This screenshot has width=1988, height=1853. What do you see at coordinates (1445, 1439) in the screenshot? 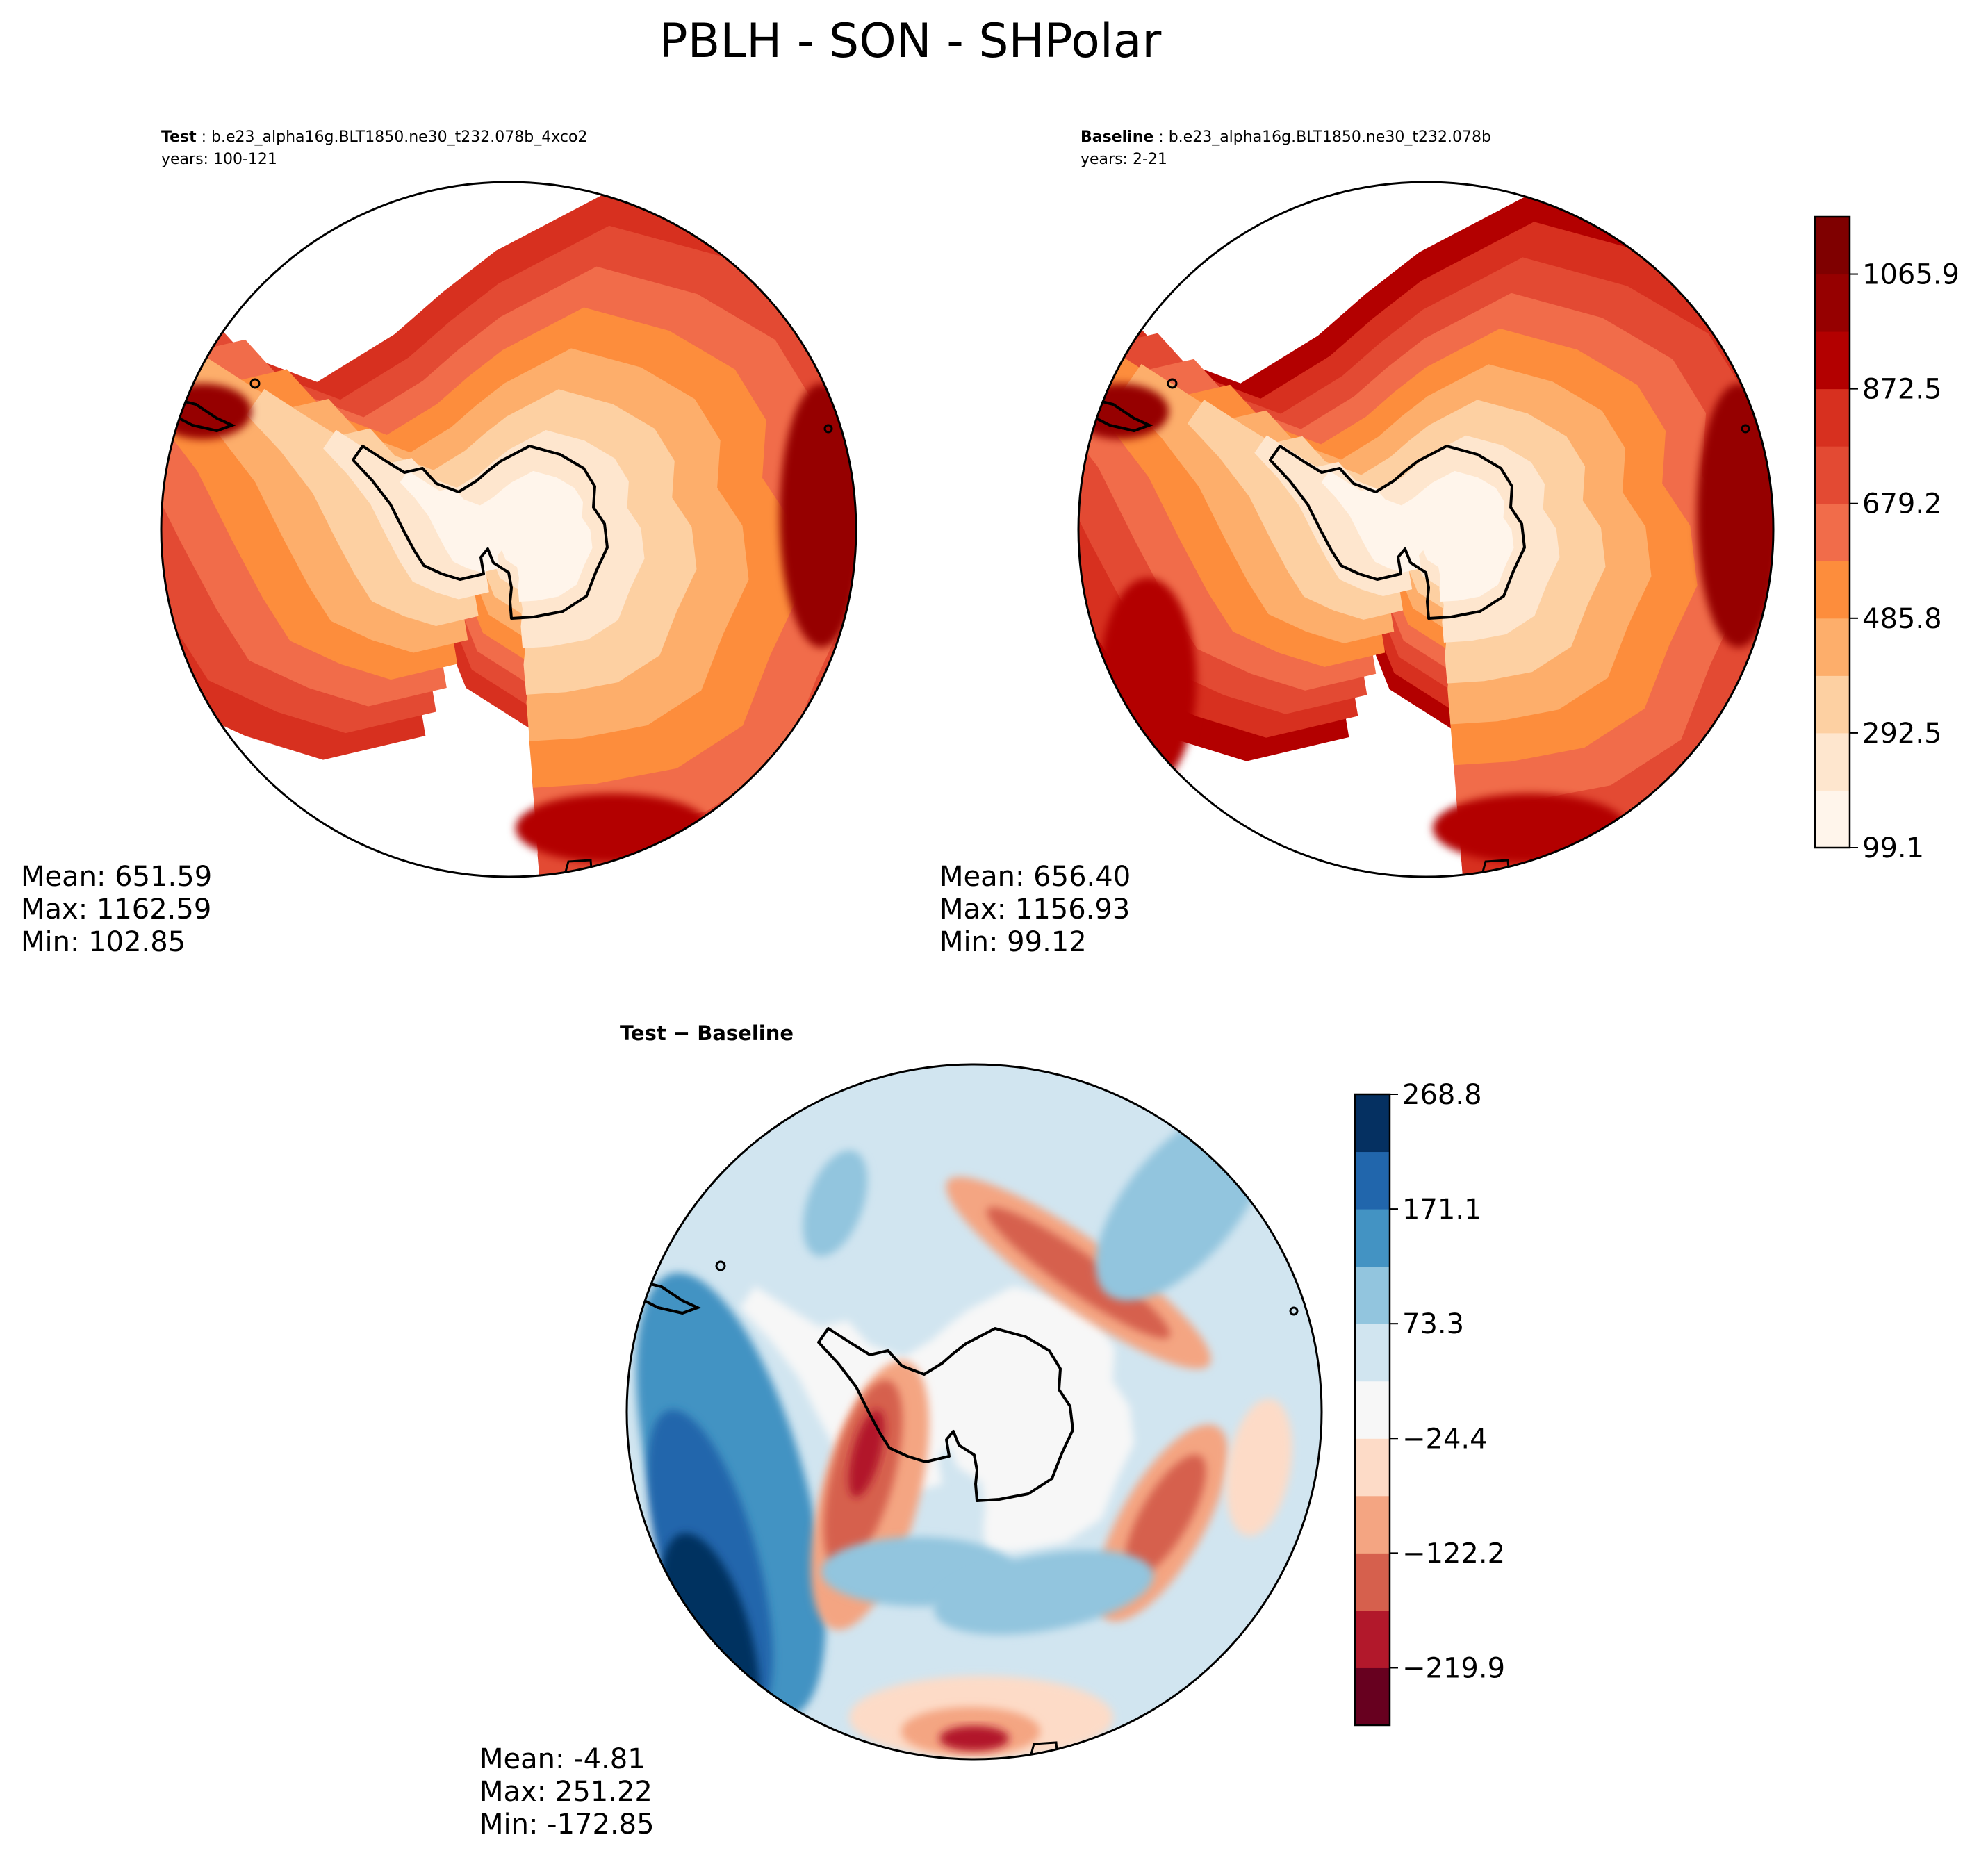
I see `colorbar-tick-label: −24.4` at bounding box center [1445, 1439].